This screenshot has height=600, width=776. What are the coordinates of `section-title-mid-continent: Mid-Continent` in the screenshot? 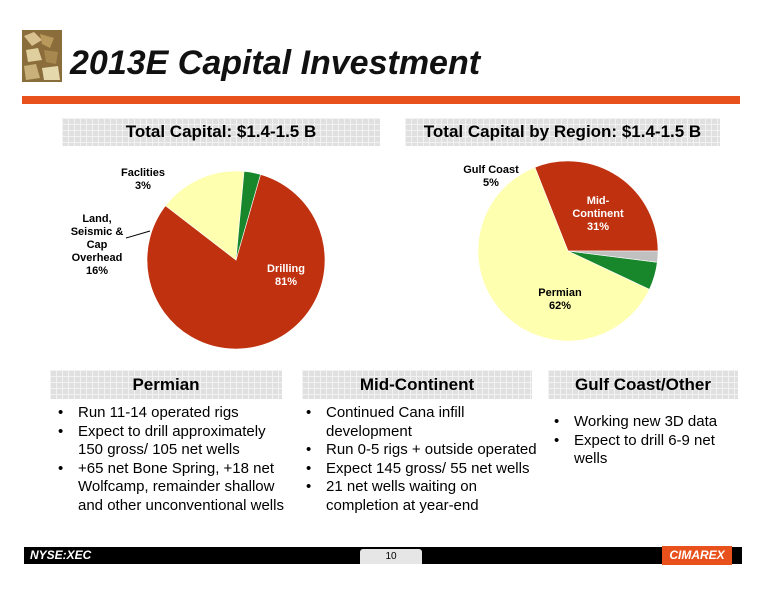 It's located at (417, 384).